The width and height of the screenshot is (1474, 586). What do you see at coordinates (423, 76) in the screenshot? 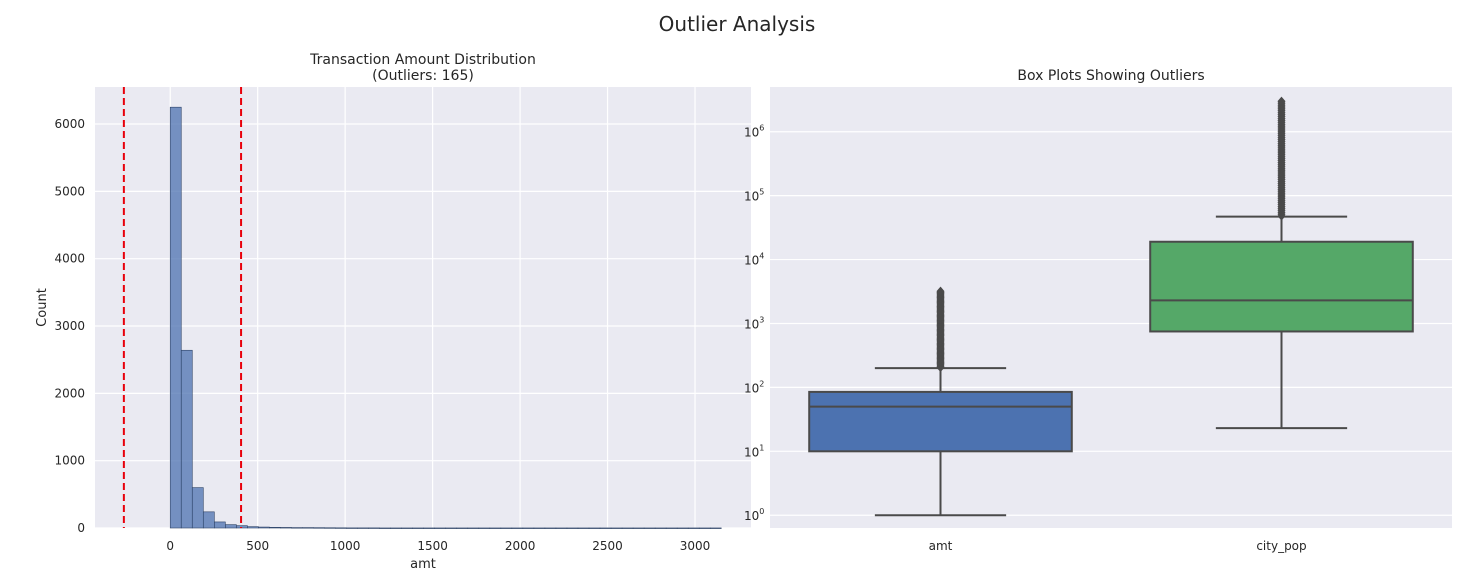
I see `histogram-subtitle: (Outliers: 165)` at bounding box center [423, 76].